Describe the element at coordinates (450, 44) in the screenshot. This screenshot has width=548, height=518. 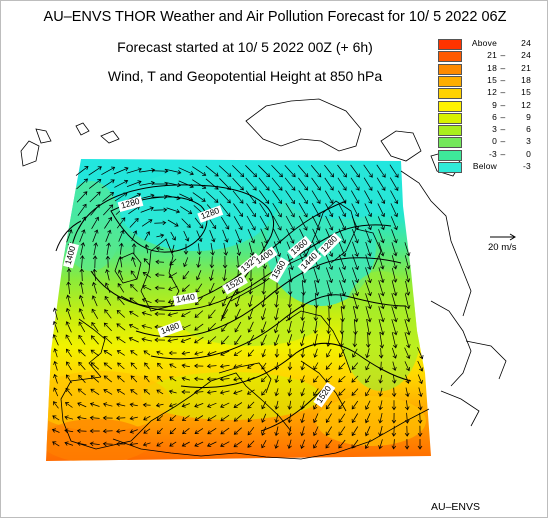
I see `legend-swatch` at that location.